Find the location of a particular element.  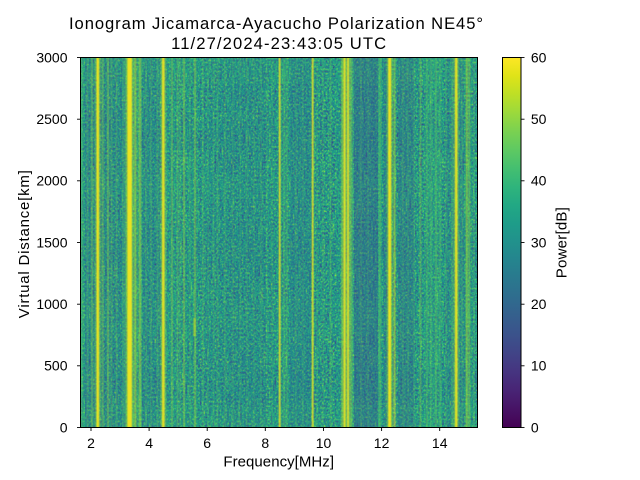

svg-text: 2500 is located at coordinates (51, 119).